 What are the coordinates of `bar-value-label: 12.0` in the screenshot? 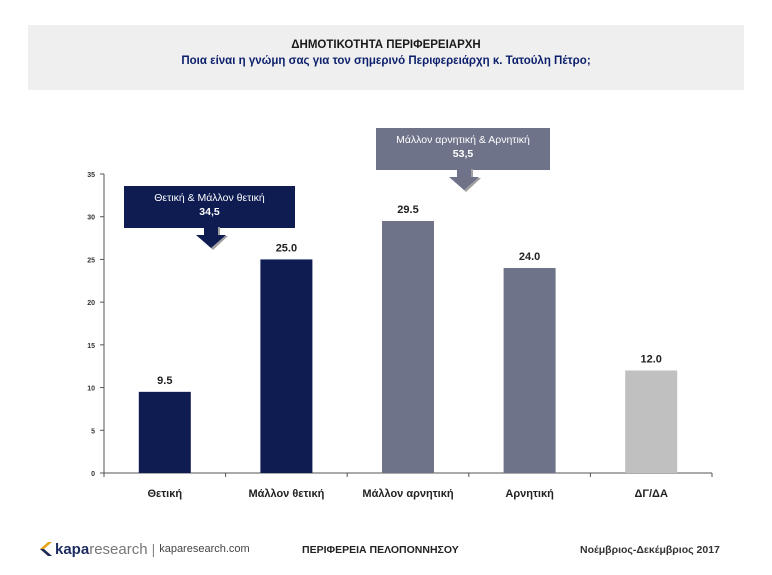 It's located at (650, 359).